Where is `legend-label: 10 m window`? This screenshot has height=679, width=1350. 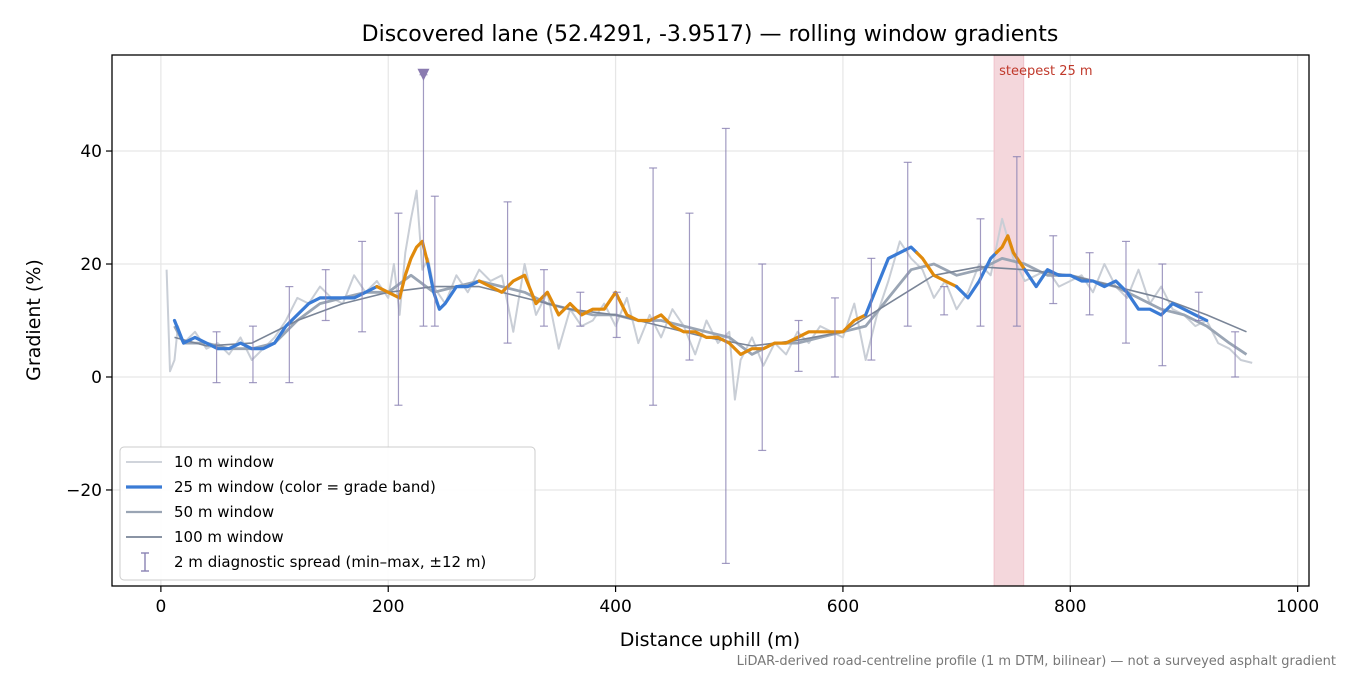
legend-label: 10 m window is located at coordinates (224, 462).